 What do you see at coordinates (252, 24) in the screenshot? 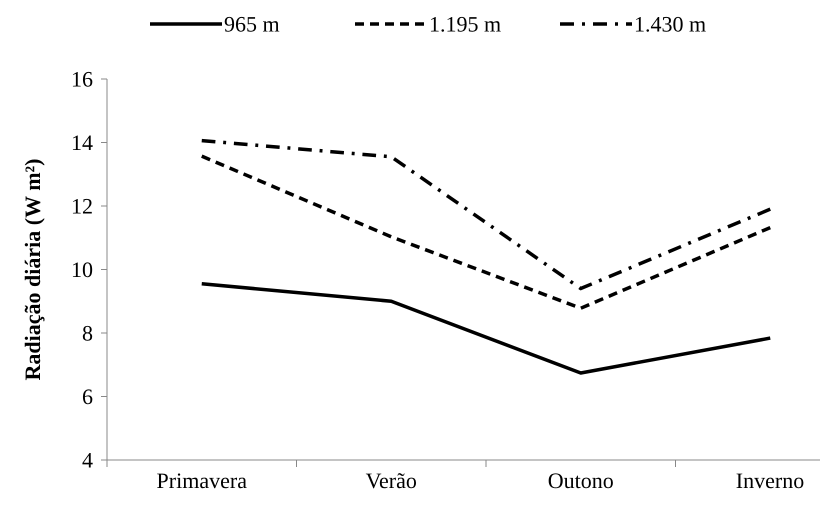
I see `legend-label: 965 m` at bounding box center [252, 24].